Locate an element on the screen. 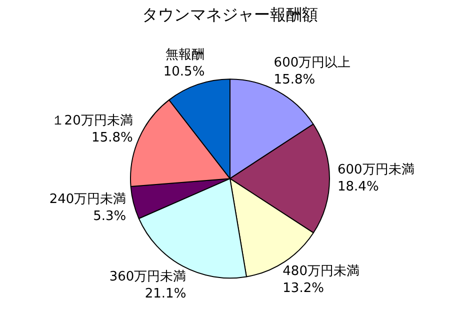  slice-label: 600万円以上 is located at coordinates (312, 63).